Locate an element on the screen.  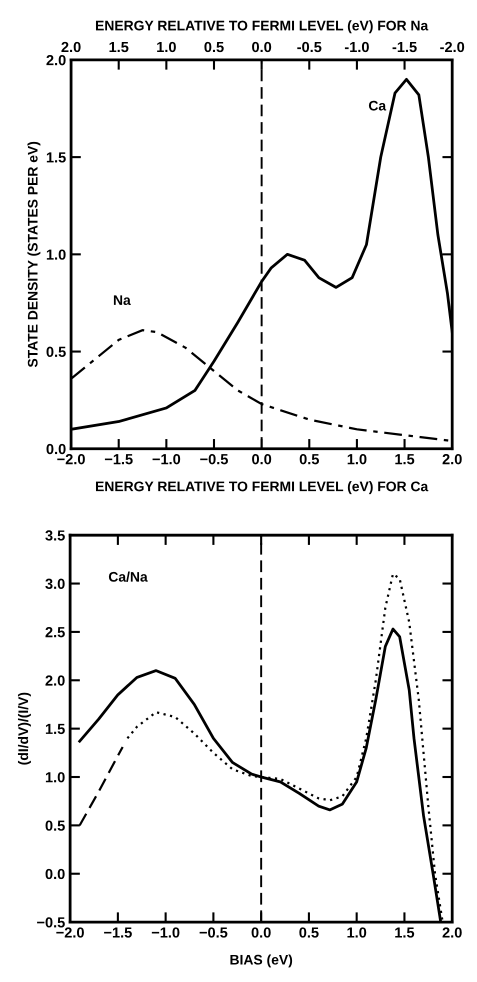
y-tick-label: −0.5 is located at coordinates (51, 922).